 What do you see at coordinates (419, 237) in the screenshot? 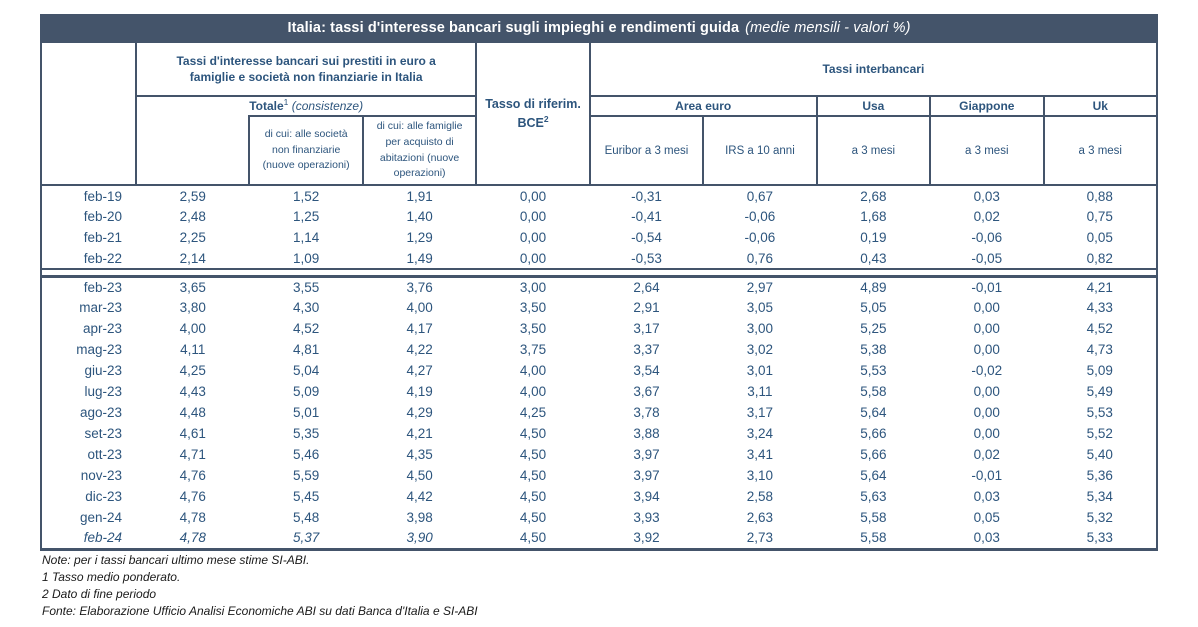
I see `cell-value: 1,29` at bounding box center [419, 237].